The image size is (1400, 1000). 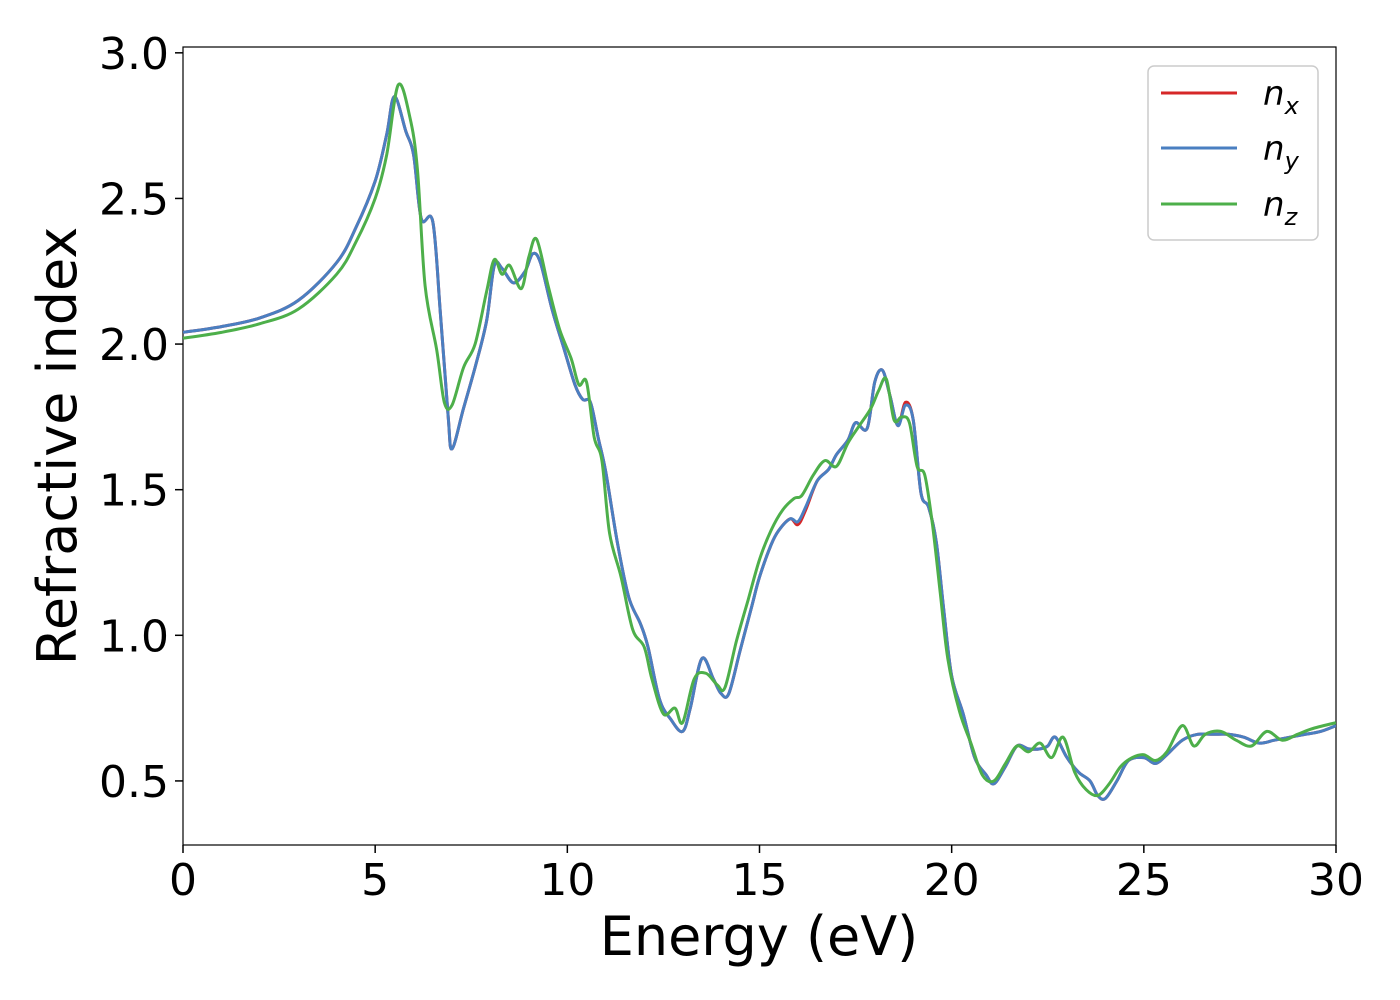 What do you see at coordinates (760, 880) in the screenshot?
I see `x-tick-label: 15` at bounding box center [760, 880].